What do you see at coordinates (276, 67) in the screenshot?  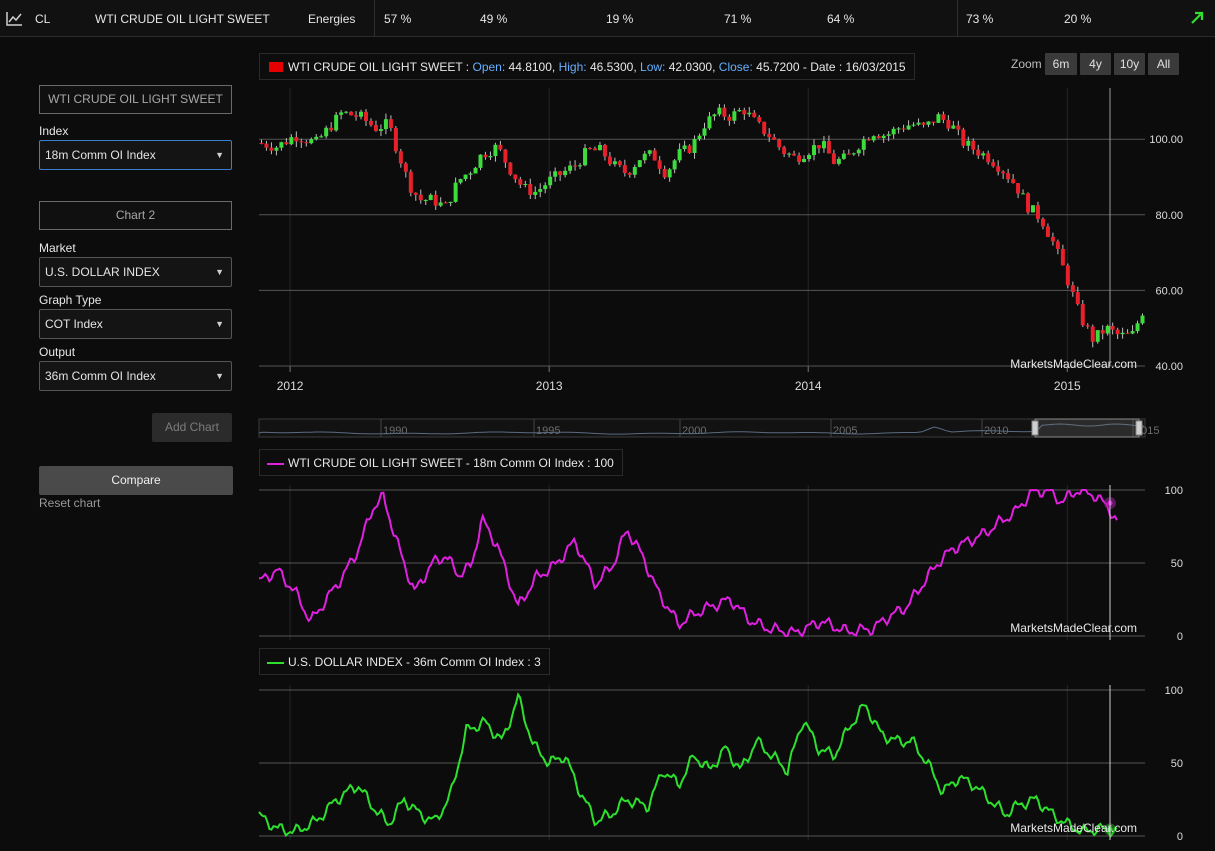 I see `candle-series-swatch` at bounding box center [276, 67].